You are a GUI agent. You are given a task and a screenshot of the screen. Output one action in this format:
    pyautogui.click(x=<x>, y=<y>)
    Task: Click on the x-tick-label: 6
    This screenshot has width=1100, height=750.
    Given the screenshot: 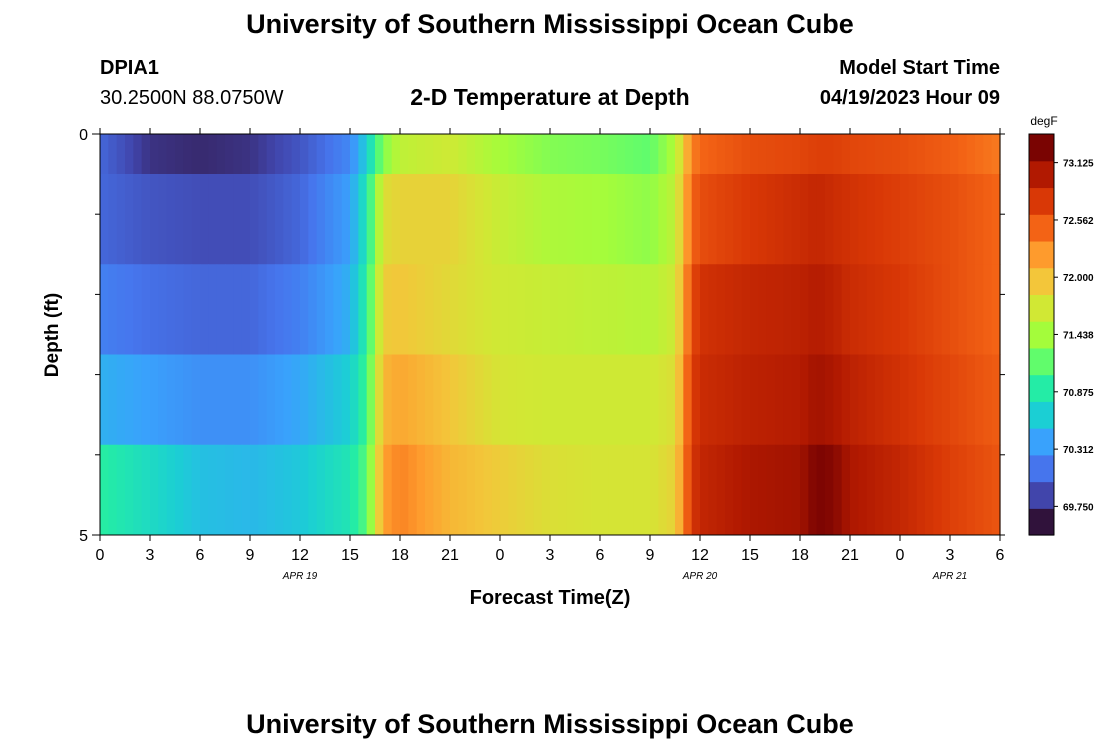 What is the action you would take?
    pyautogui.click(x=600, y=555)
    